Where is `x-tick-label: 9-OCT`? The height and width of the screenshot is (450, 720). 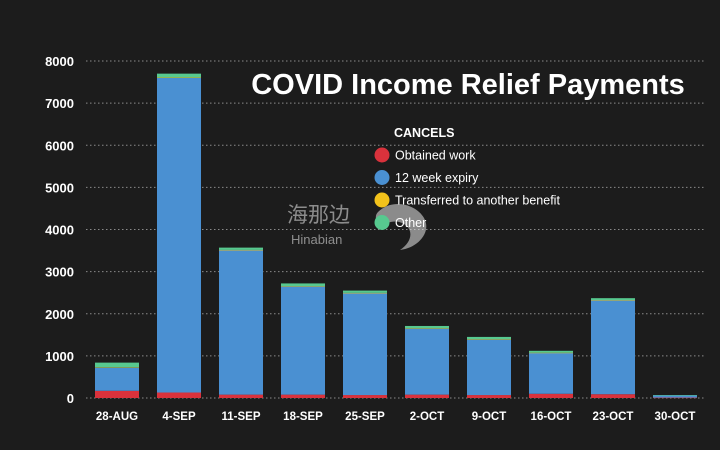
x-tick-label: 9-OCT is located at coordinates (489, 417).